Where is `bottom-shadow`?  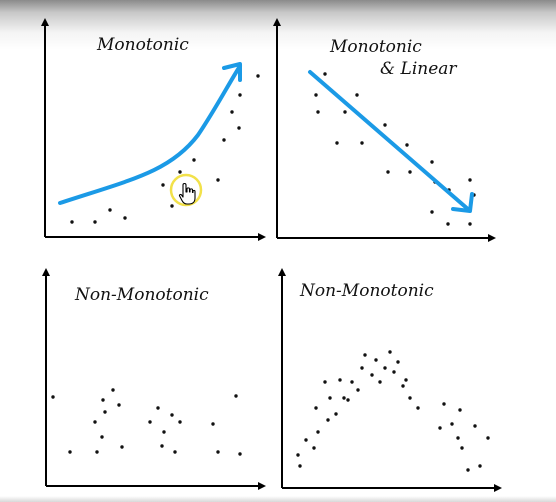 bottom-shadow is located at coordinates (278, 499).